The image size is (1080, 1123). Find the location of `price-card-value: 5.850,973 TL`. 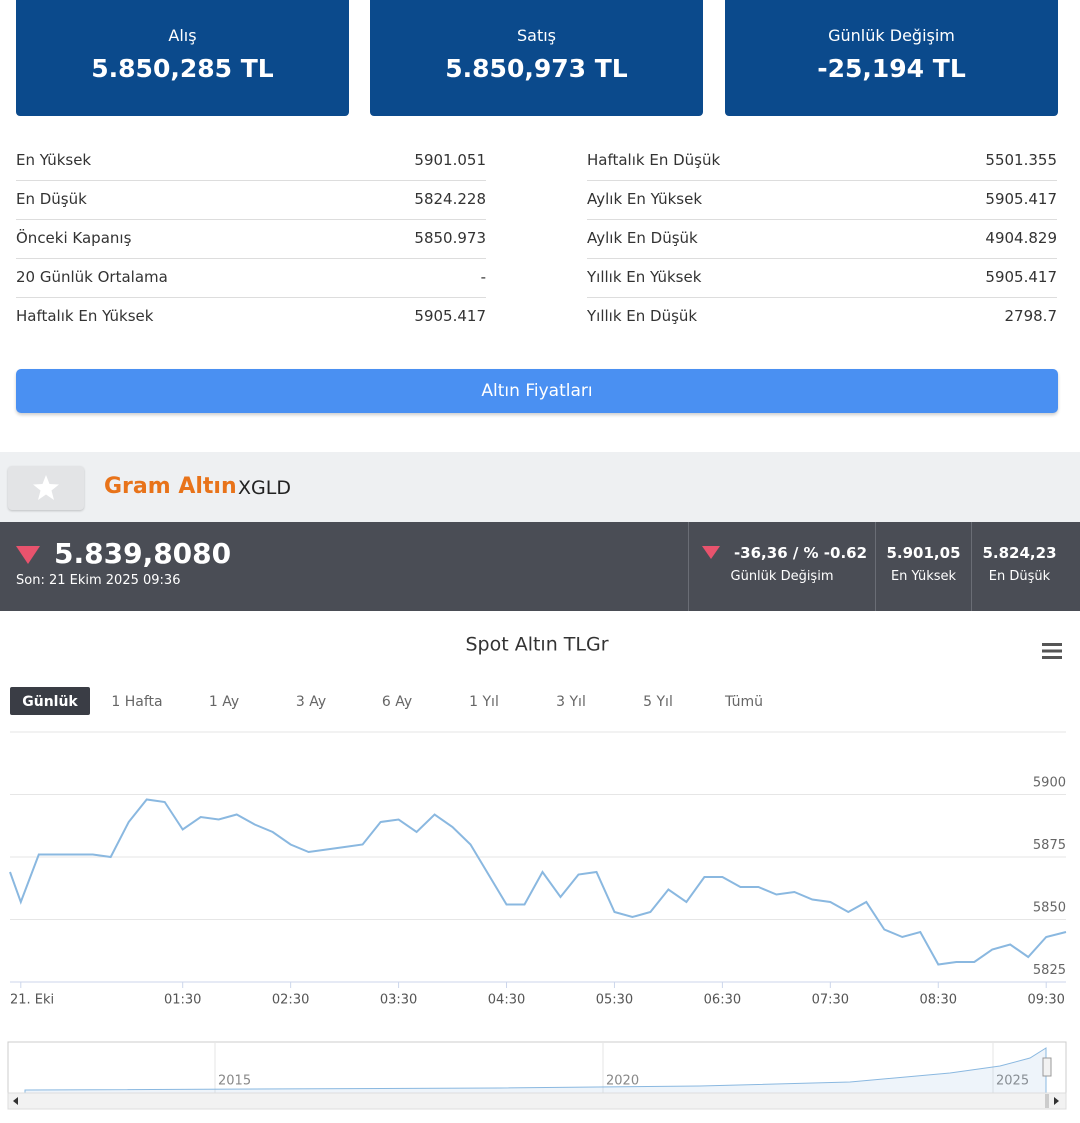

price-card-value: 5.850,973 TL is located at coordinates (536, 68).